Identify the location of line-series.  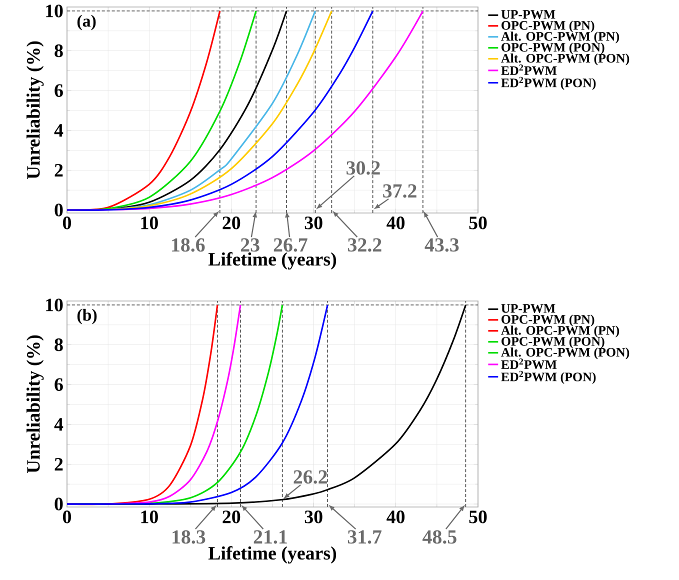
(197, 404).